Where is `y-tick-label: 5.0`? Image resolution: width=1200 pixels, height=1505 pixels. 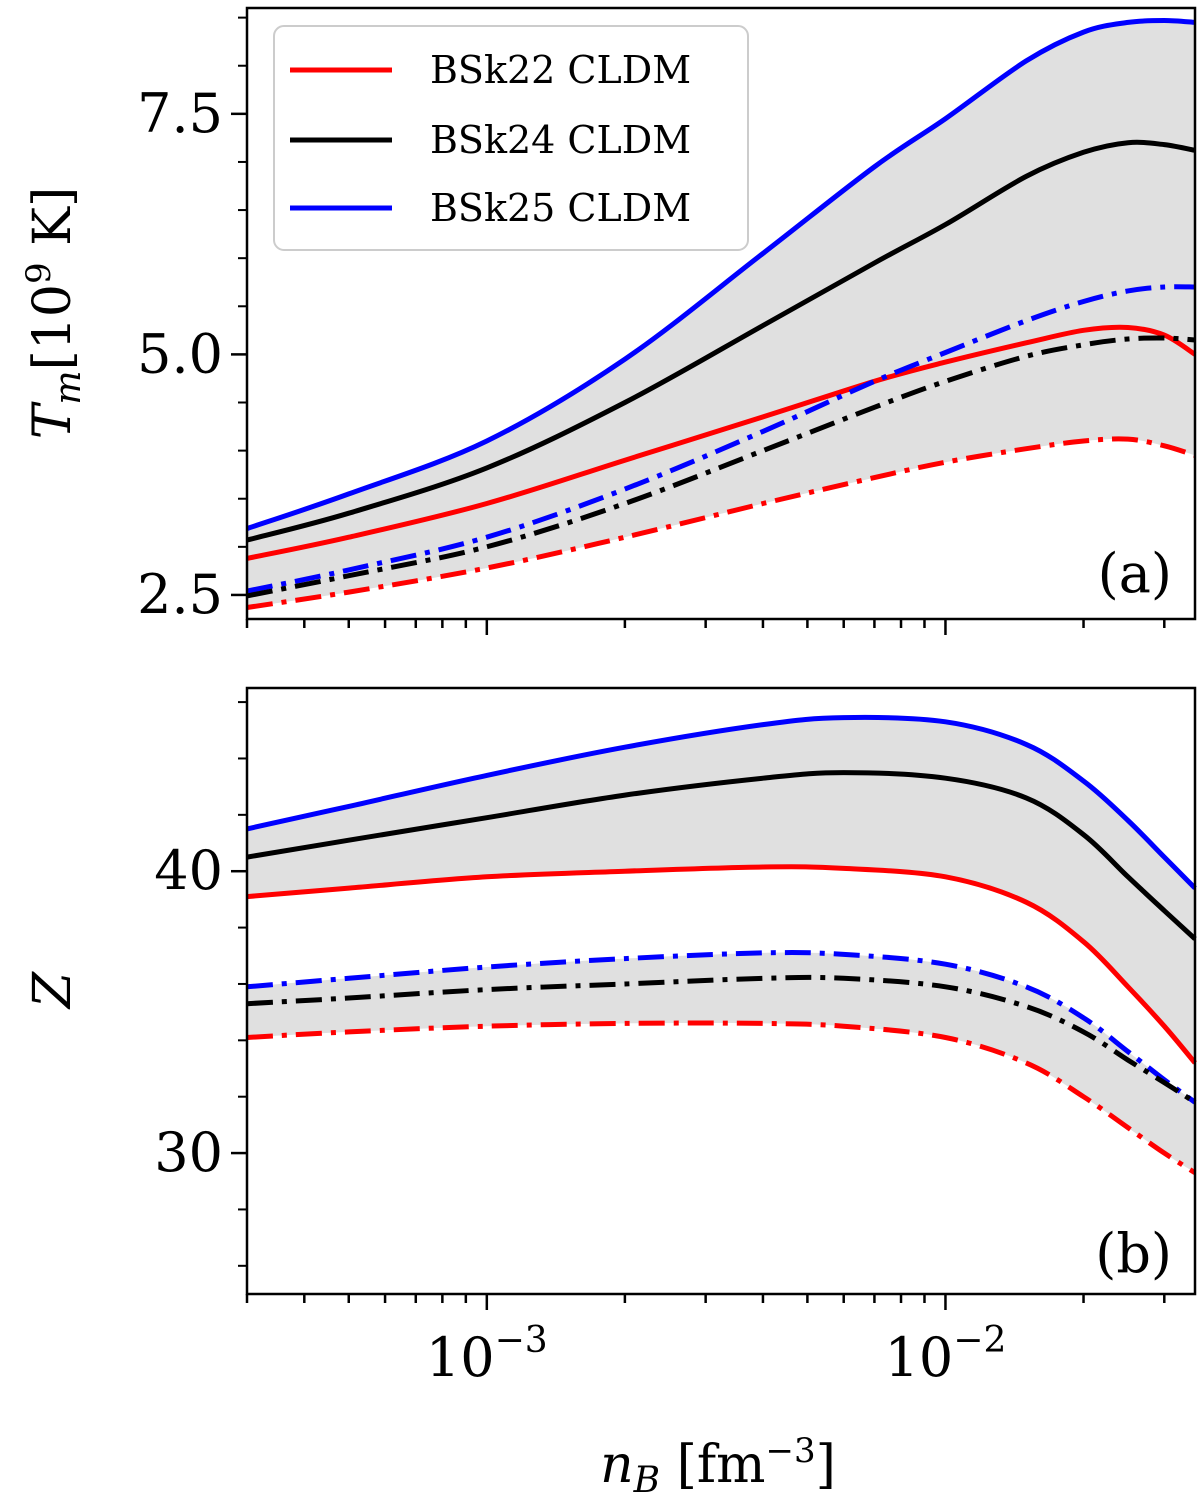
y-tick-label: 5.0 is located at coordinates (180, 353).